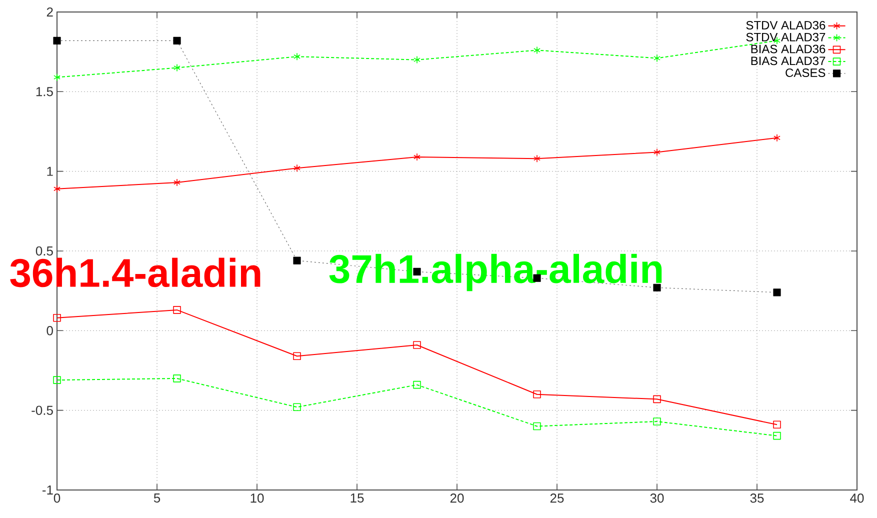 Image resolution: width=877 pixels, height=518 pixels. What do you see at coordinates (657, 498) in the screenshot?
I see `x-tick-label: 30` at bounding box center [657, 498].